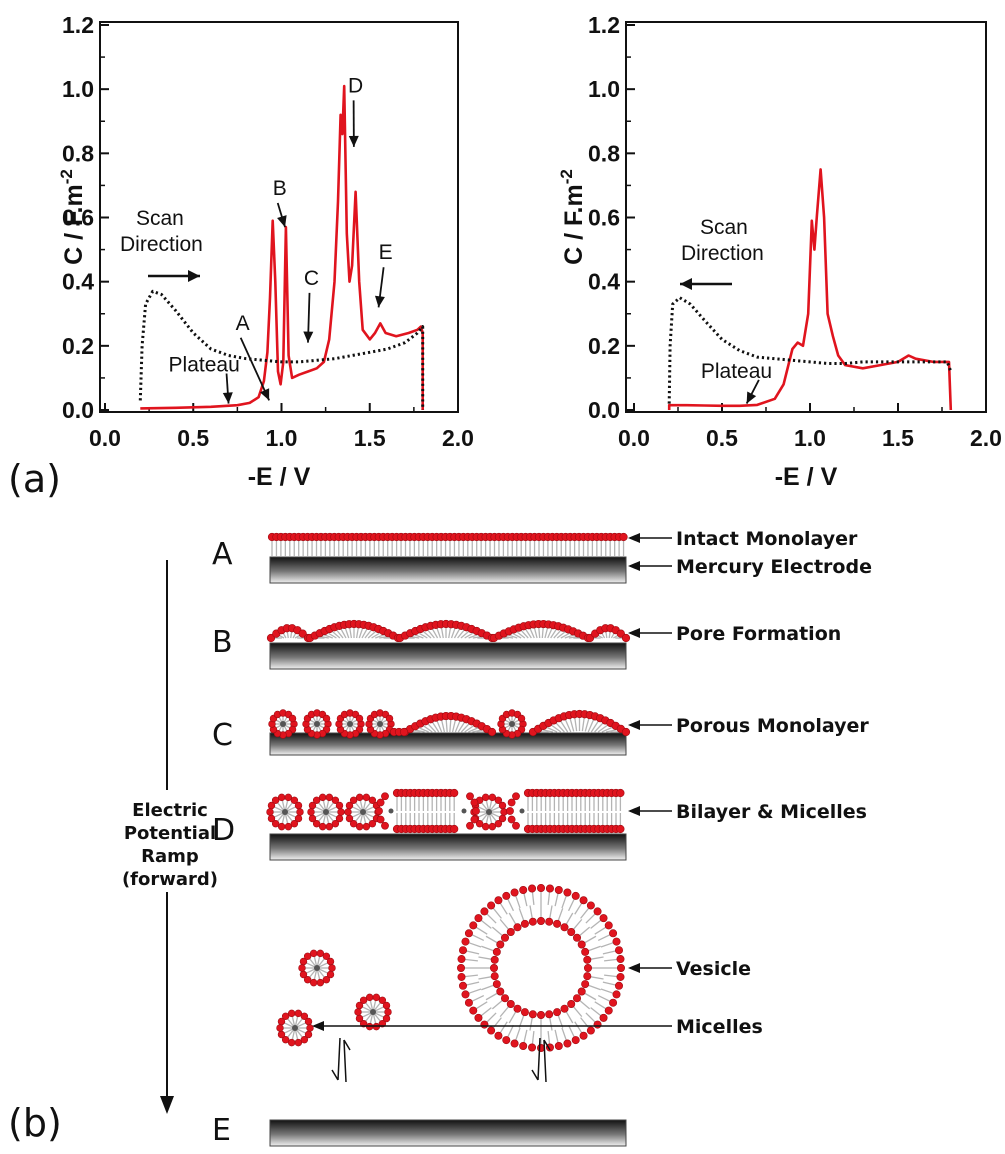  I want to click on y-tick-label: 0.4, so click(604, 282).